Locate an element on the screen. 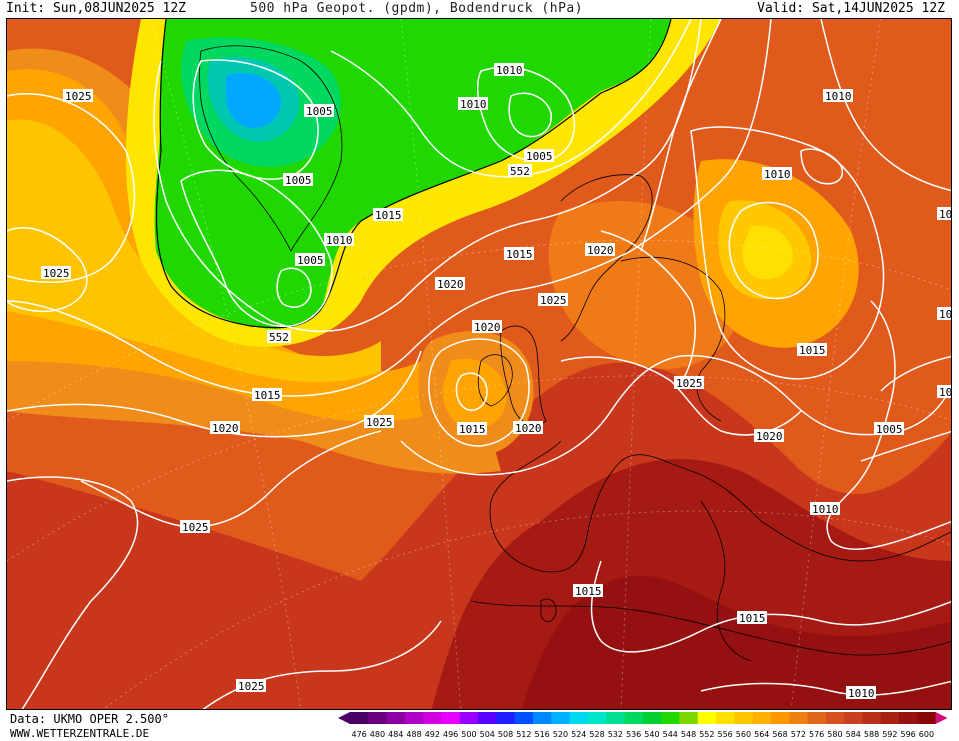 The height and width of the screenshot is (741, 959). legend-tick-label: 568 is located at coordinates (779, 734).